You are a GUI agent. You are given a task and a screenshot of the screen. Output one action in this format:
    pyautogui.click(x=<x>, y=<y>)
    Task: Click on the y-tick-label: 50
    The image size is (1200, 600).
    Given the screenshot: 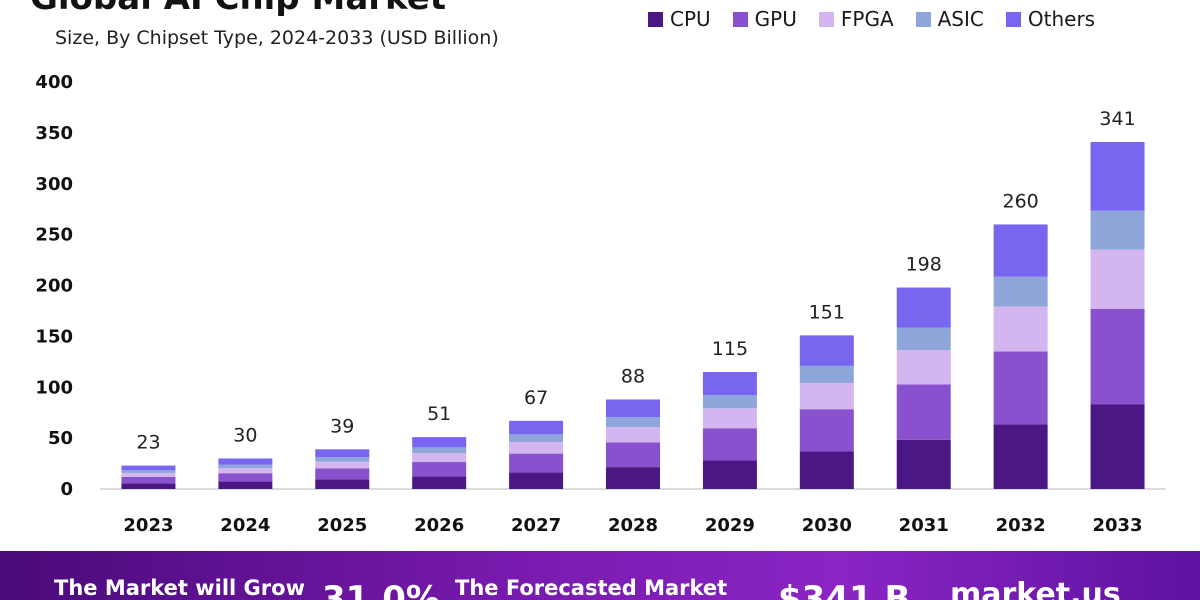 What is the action you would take?
    pyautogui.click(x=60, y=438)
    